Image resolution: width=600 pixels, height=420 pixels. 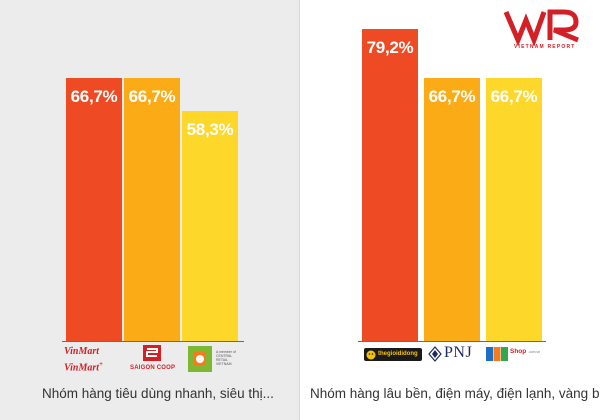 I want to click on thegioididong-icon, so click(x=371, y=354).